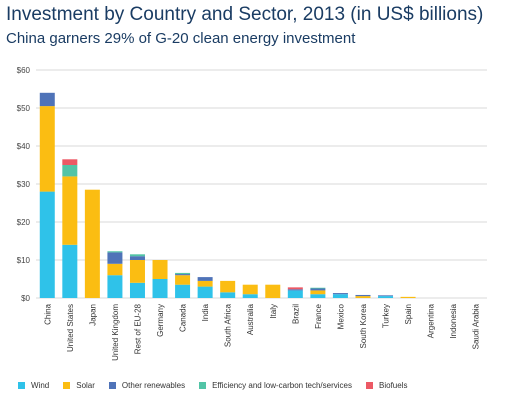 This screenshot has width=509, height=404. What do you see at coordinates (67, 385) in the screenshot?
I see `legend-swatch-solar` at bounding box center [67, 385].